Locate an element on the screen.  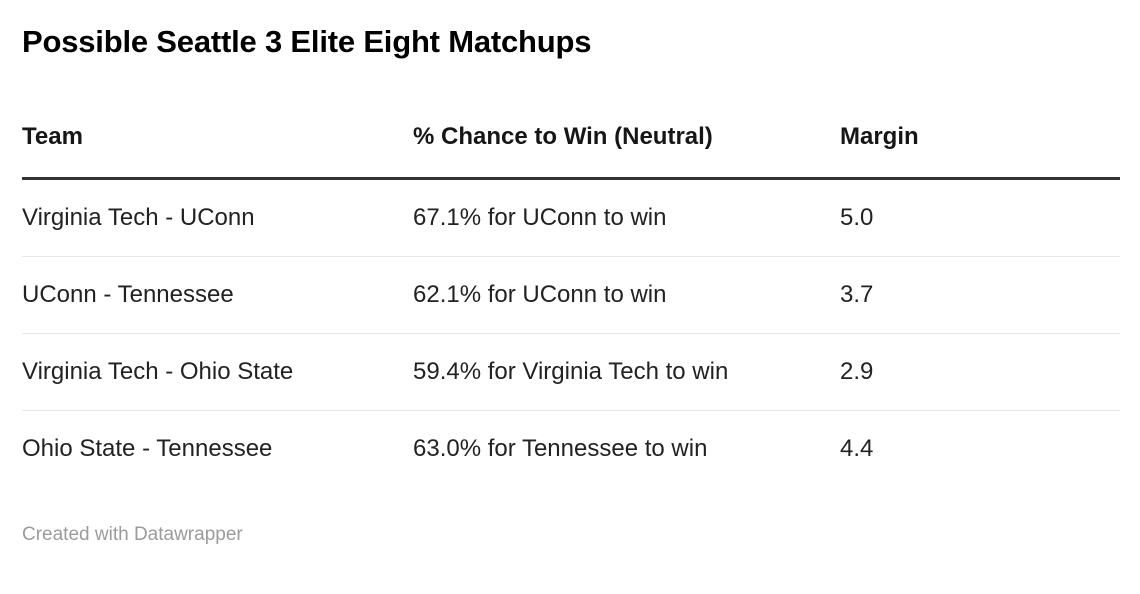
column-header-chance: % Chance to Win (Neutral) is located at coordinates (626, 151).